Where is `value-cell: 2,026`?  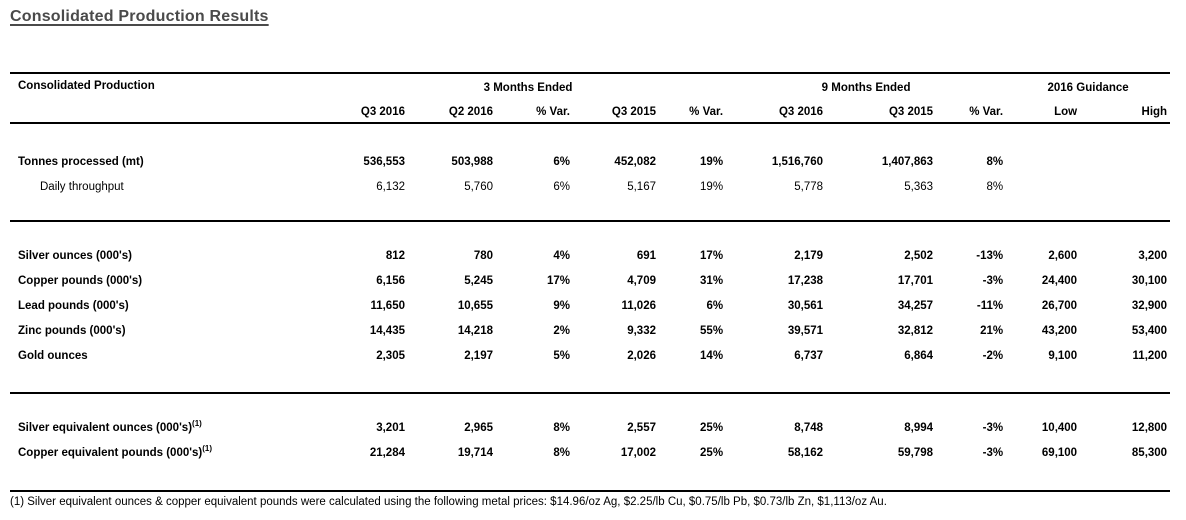 value-cell: 2,026 is located at coordinates (641, 355).